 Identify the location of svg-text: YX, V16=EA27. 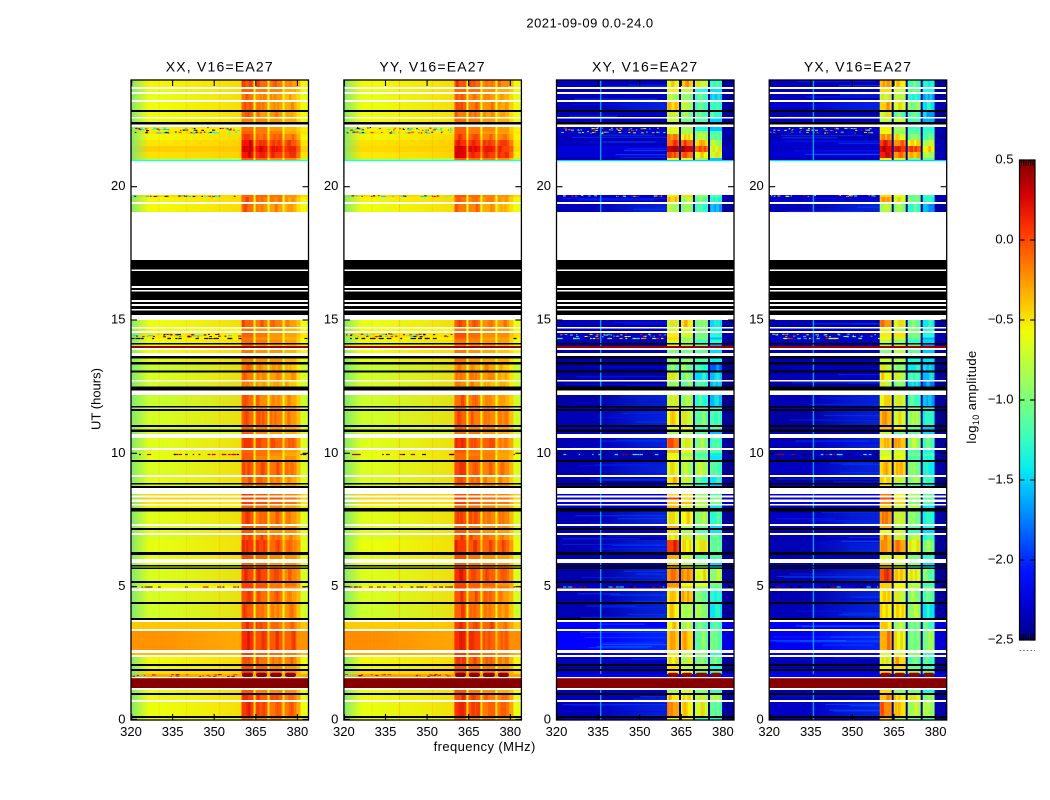
(858, 67).